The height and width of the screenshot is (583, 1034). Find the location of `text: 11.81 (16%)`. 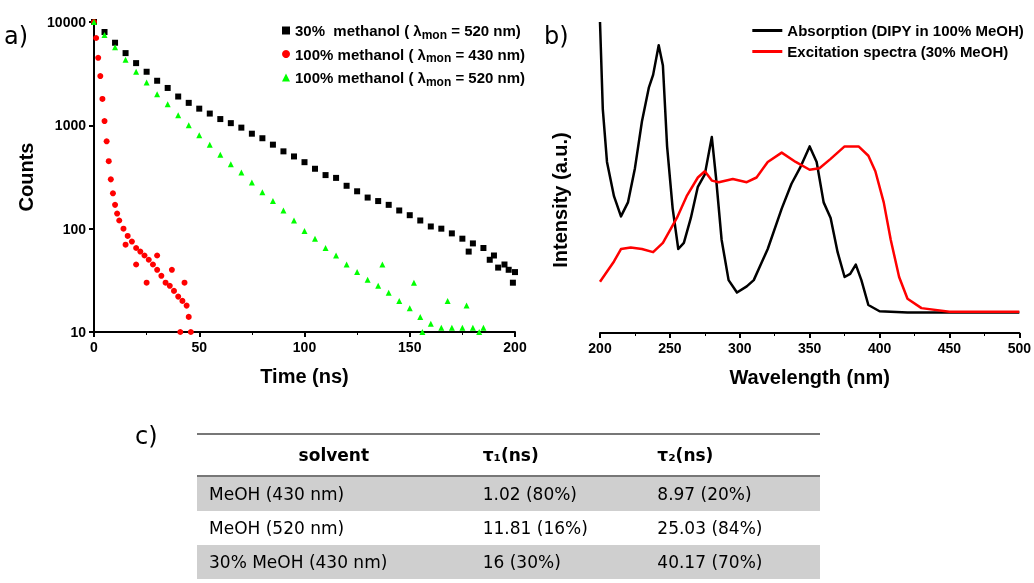

text: 11.81 (16%) is located at coordinates (535, 528).